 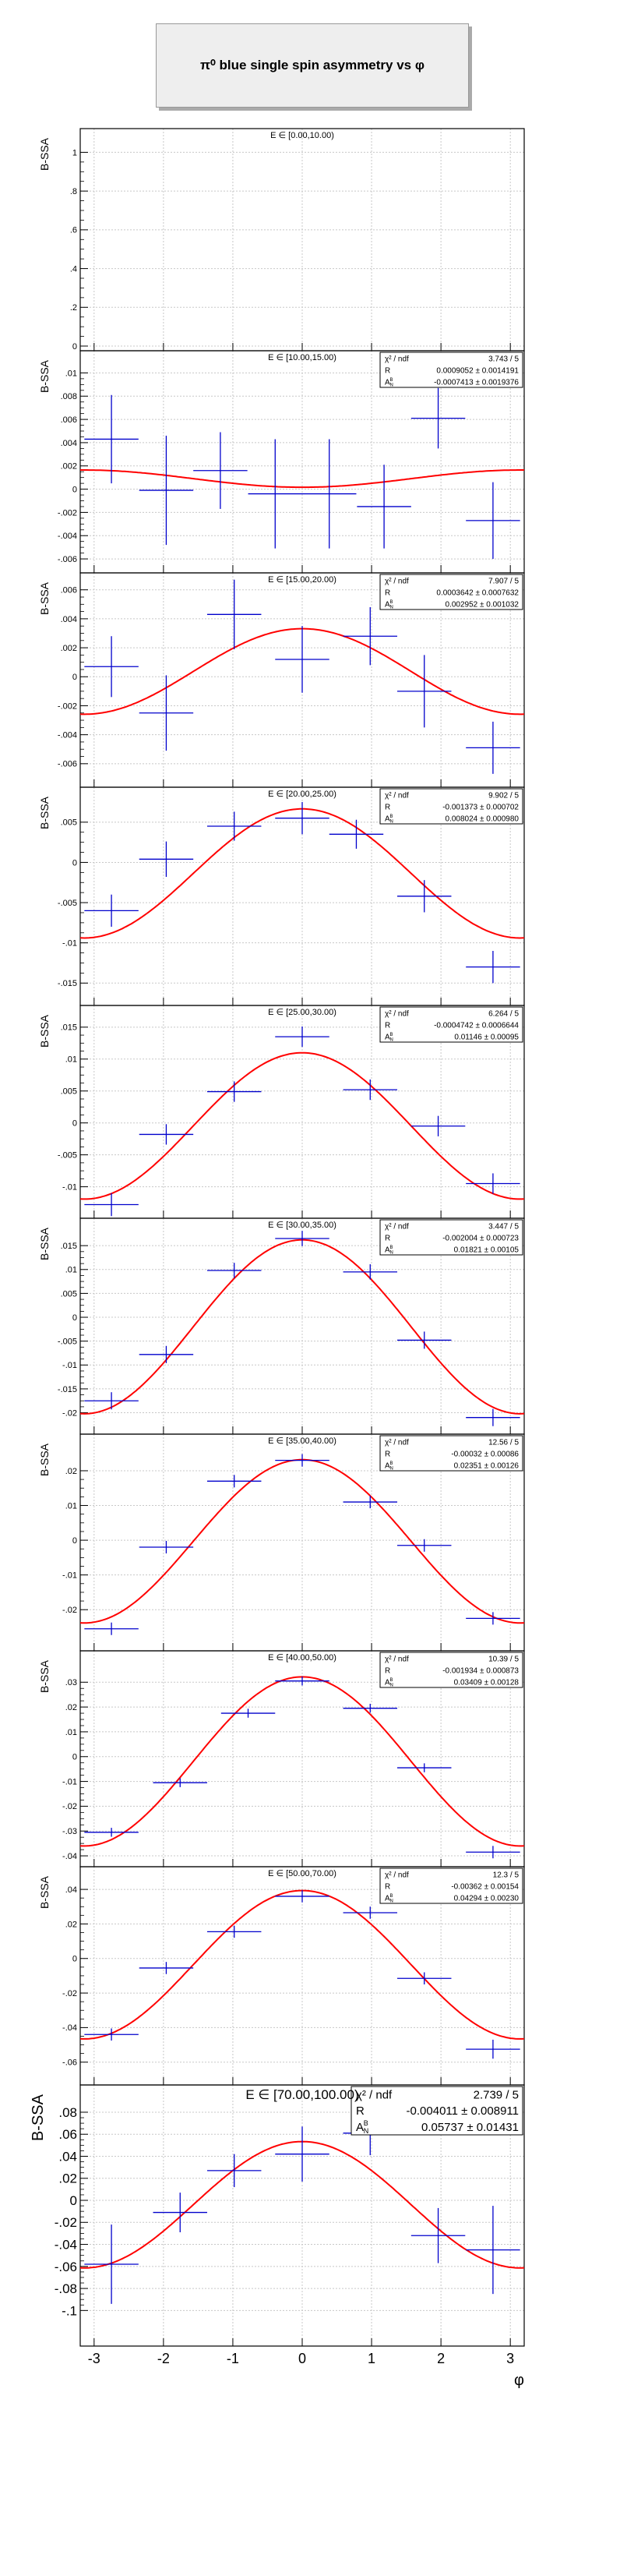 I want to click on y-tick-label: -.004, so click(x=68, y=536).